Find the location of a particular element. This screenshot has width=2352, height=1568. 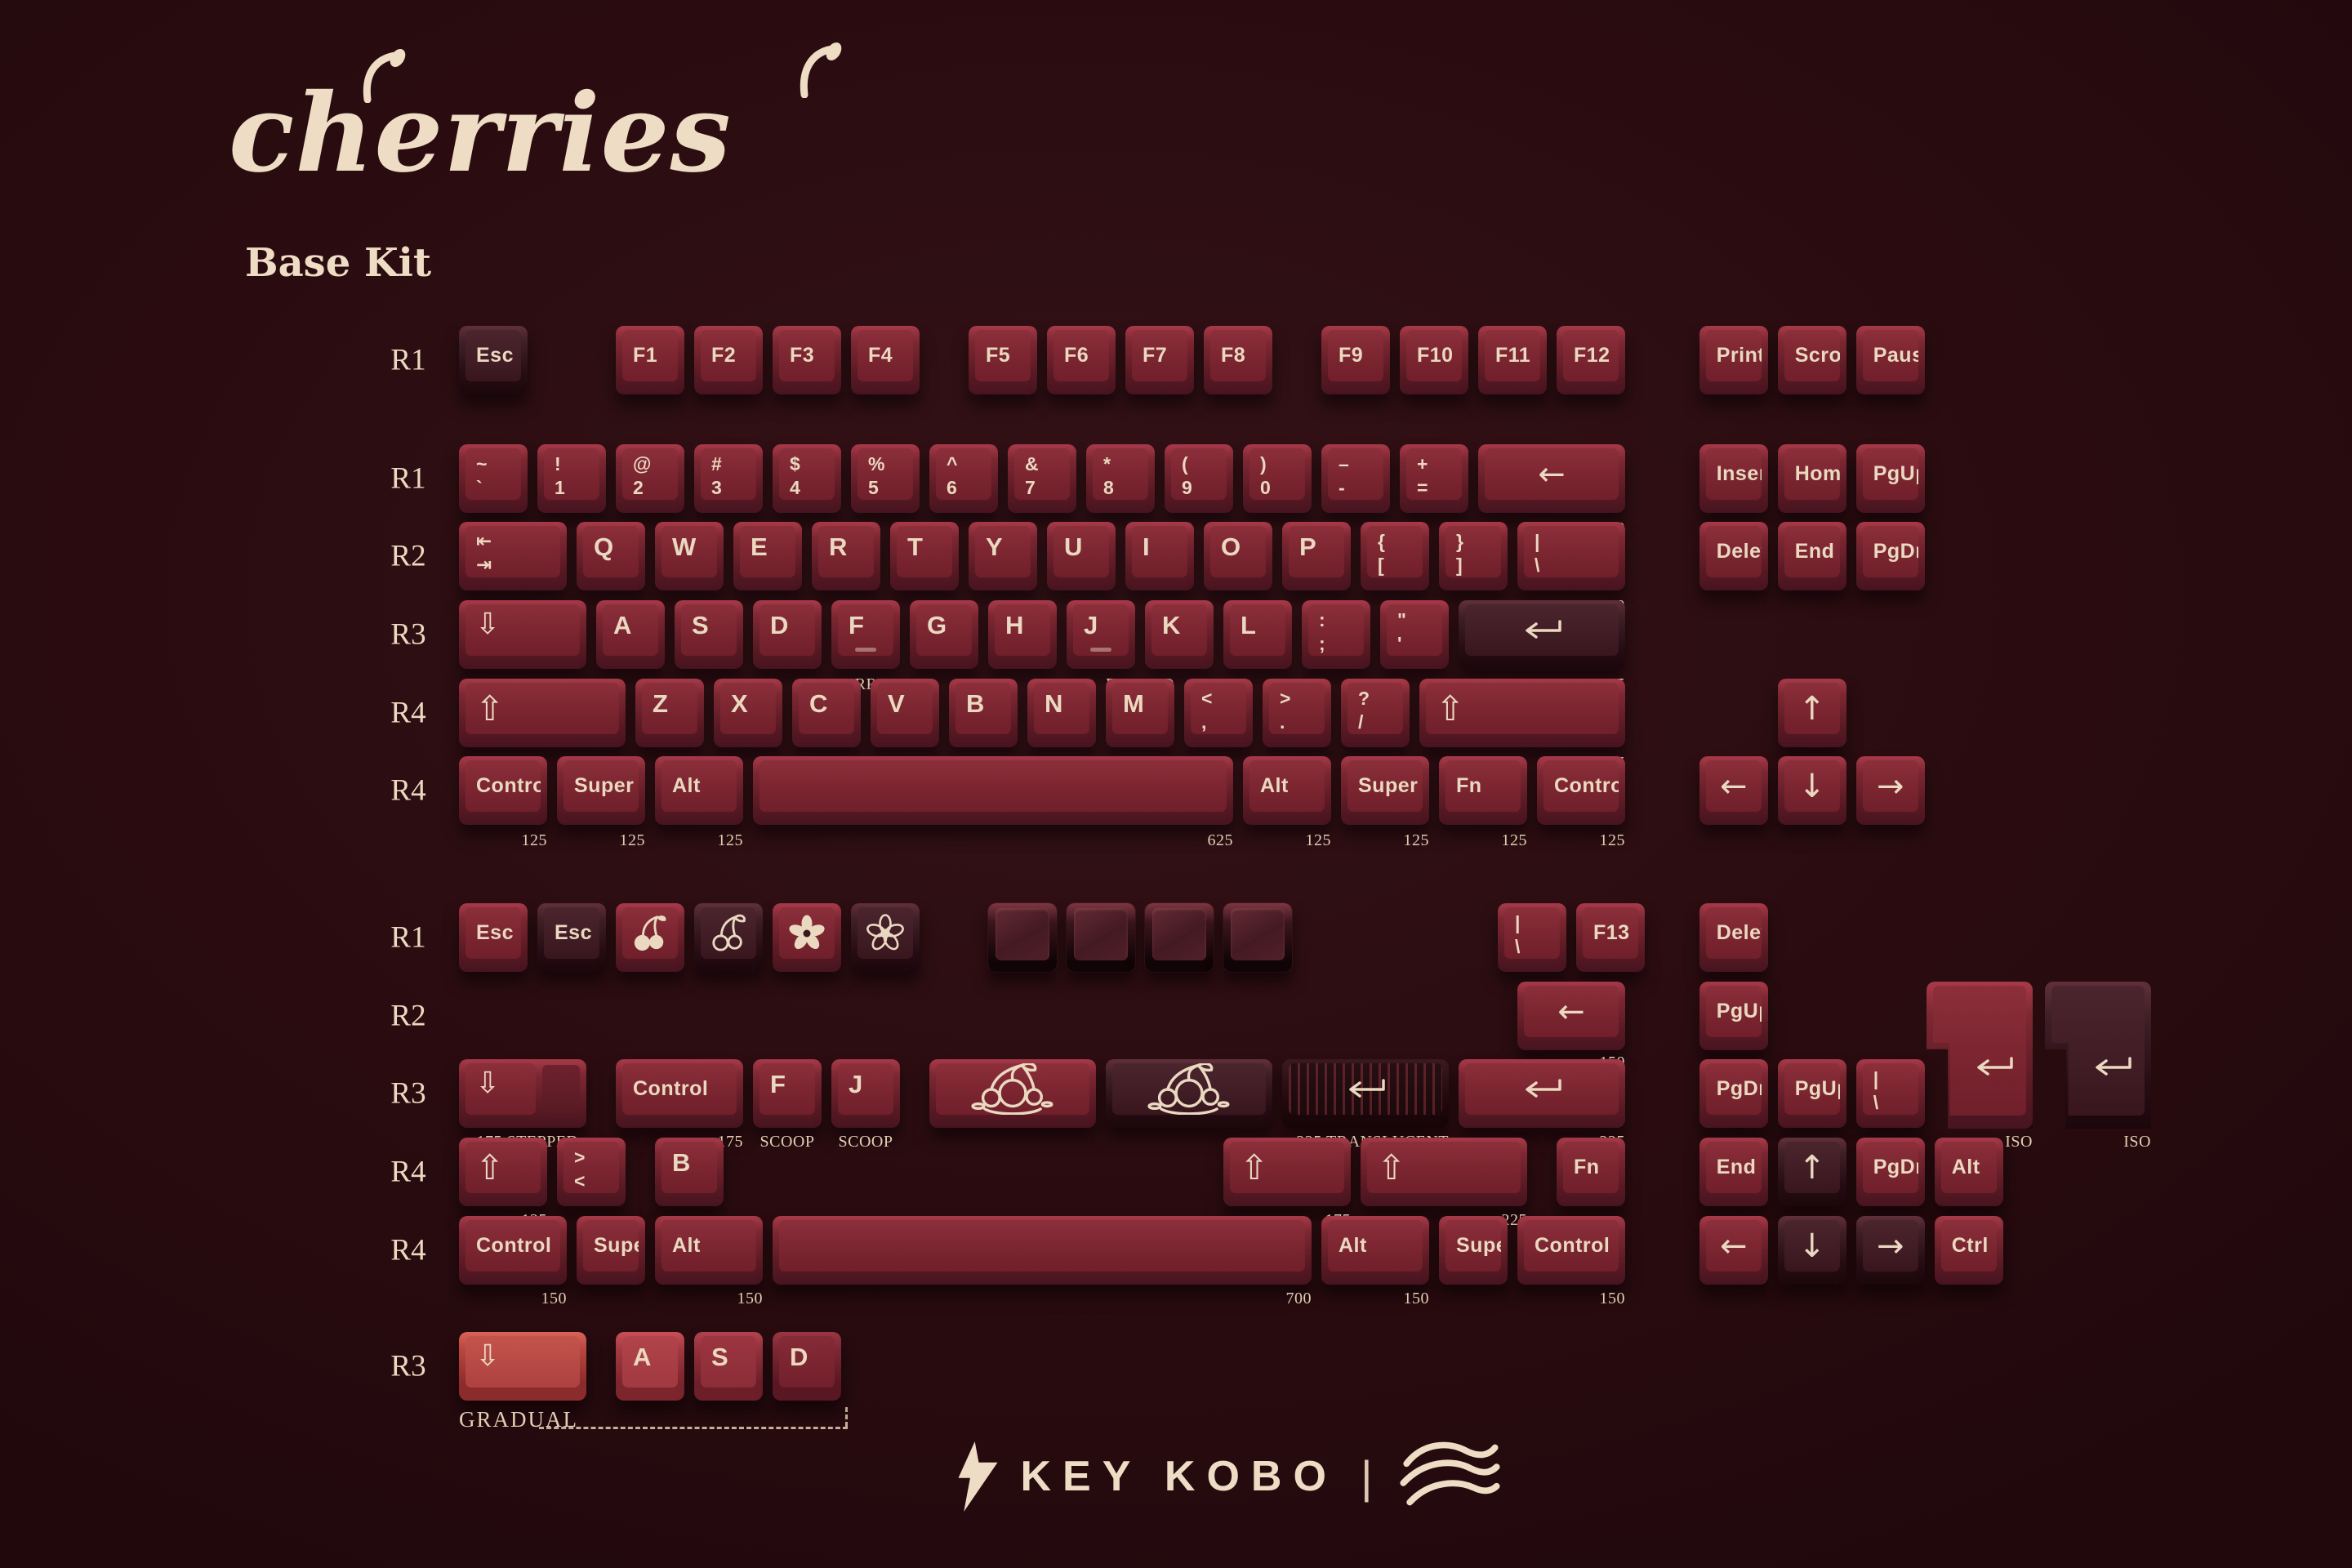

key-d: D is located at coordinates (787, 634).